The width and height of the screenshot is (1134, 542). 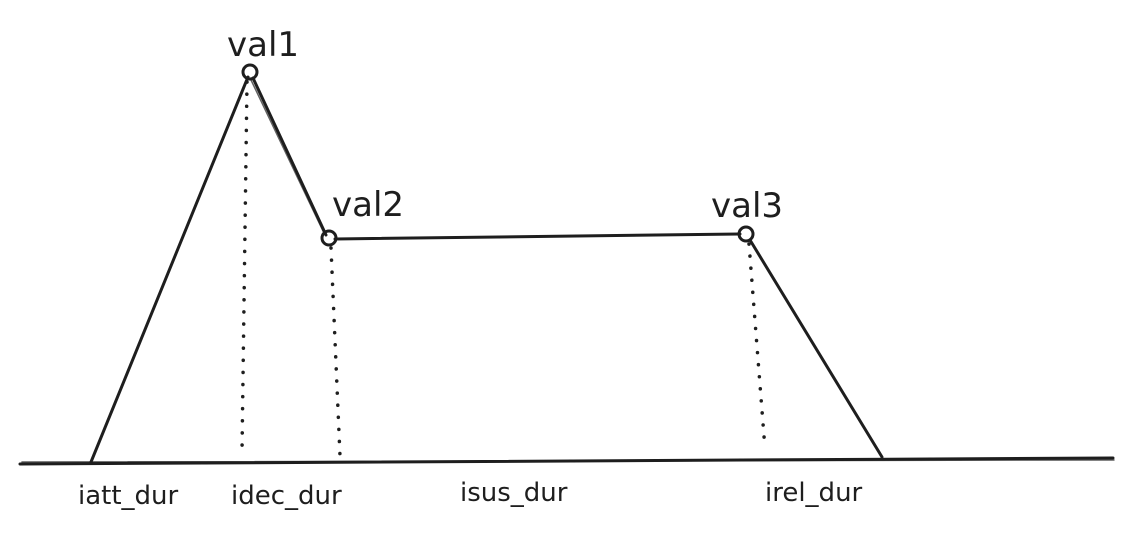 I want to click on val3-drop-line, so click(x=757, y=346).